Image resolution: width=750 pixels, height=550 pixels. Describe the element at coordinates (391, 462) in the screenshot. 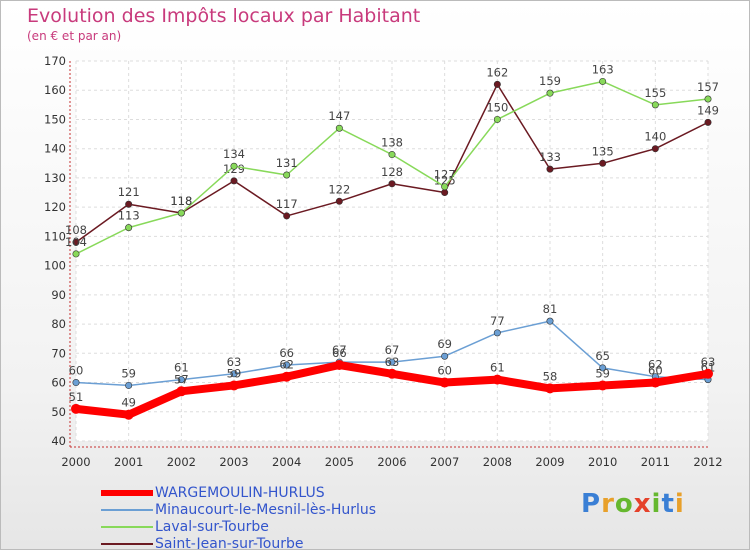

I see `x-tick-label: 2006` at that location.